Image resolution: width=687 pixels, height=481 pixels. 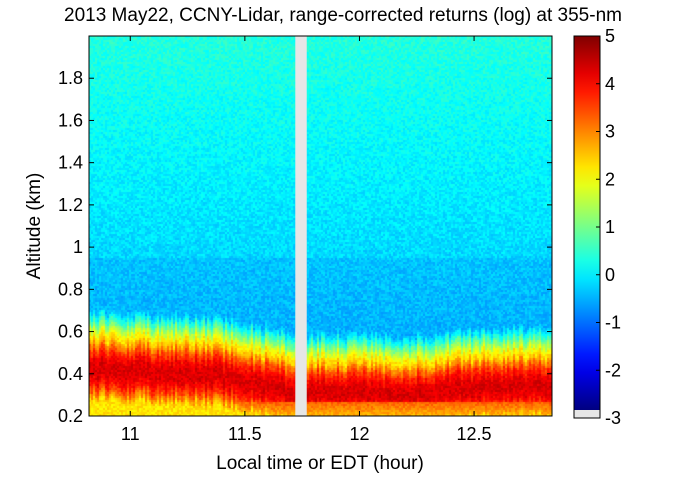 I want to click on y-tick-label: 0.4, so click(x=70, y=374).